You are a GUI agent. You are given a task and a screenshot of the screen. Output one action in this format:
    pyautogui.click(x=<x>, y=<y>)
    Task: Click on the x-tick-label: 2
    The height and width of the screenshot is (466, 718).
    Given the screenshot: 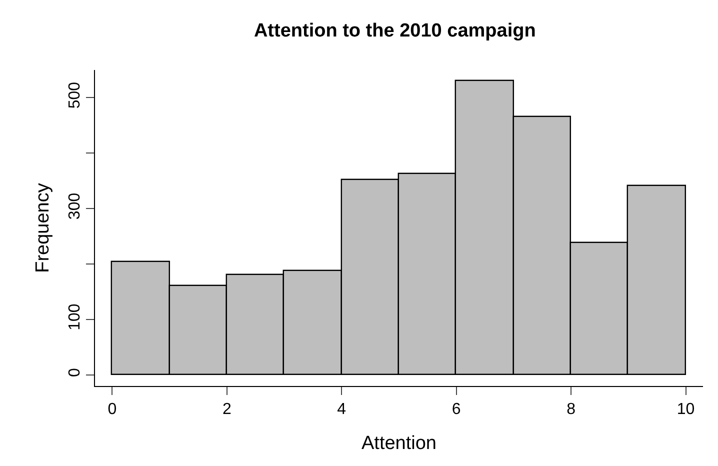 What is the action you would take?
    pyautogui.click(x=227, y=409)
    